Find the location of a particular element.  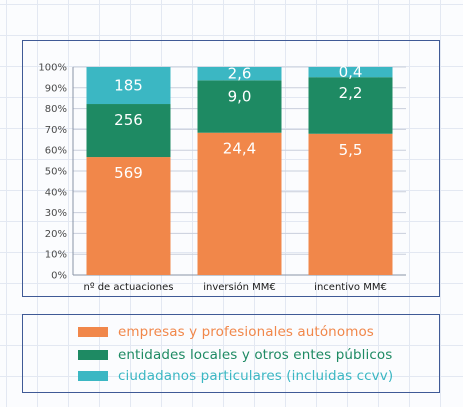

data-label: 569 is located at coordinates (128, 173).